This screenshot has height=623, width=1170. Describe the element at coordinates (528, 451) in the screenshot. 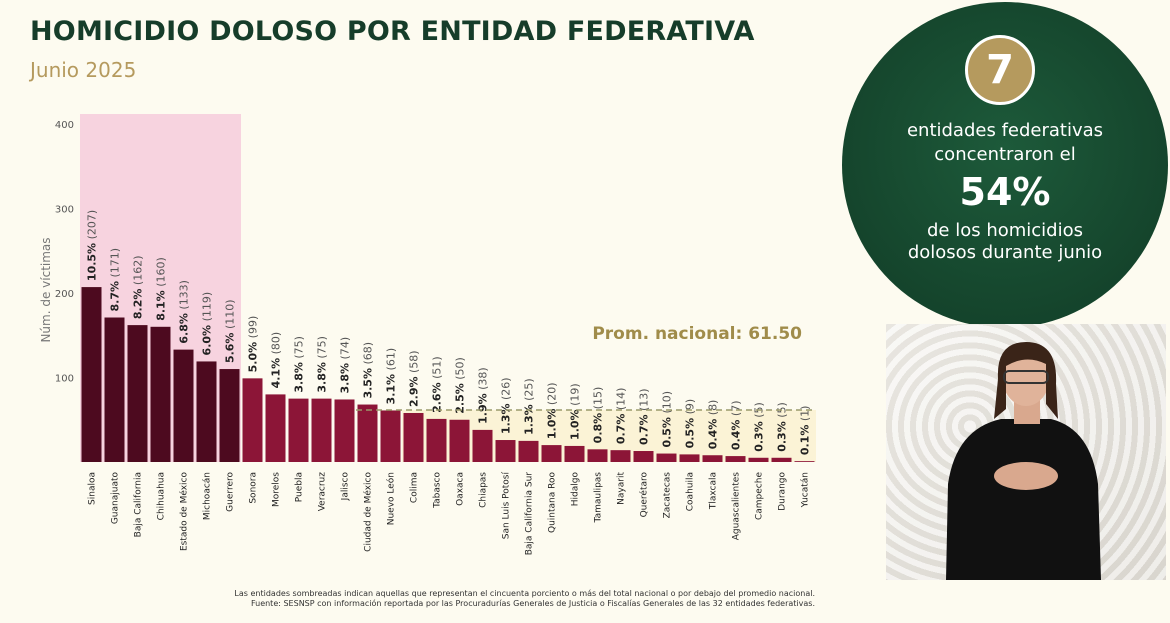

I see `bar-baja-california-sur` at that location.